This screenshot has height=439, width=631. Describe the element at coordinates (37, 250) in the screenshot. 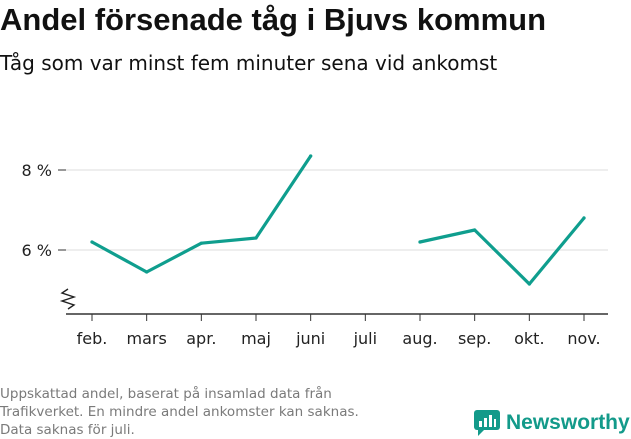

I see `y-tick-label: 6 %` at that location.